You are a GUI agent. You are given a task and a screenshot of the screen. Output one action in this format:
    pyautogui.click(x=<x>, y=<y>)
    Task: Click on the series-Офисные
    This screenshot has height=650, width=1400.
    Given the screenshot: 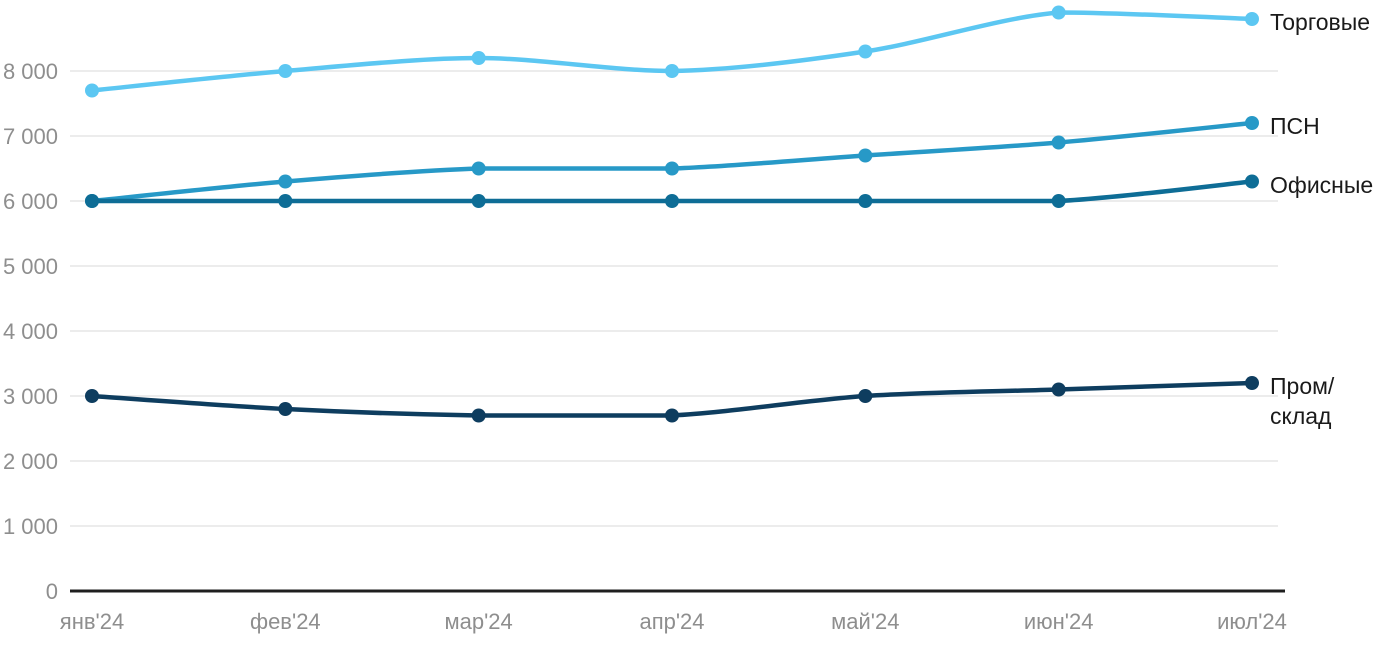 What is the action you would take?
    pyautogui.click(x=672, y=191)
    